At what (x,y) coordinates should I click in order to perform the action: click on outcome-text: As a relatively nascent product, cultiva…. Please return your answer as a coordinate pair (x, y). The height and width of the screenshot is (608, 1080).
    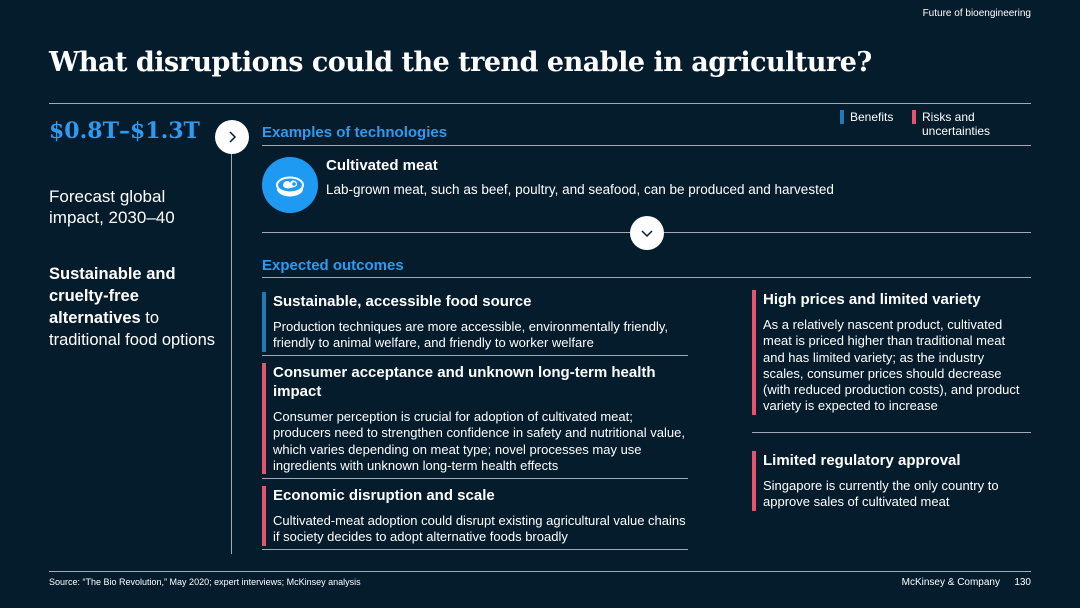
    Looking at the image, I should click on (891, 365).